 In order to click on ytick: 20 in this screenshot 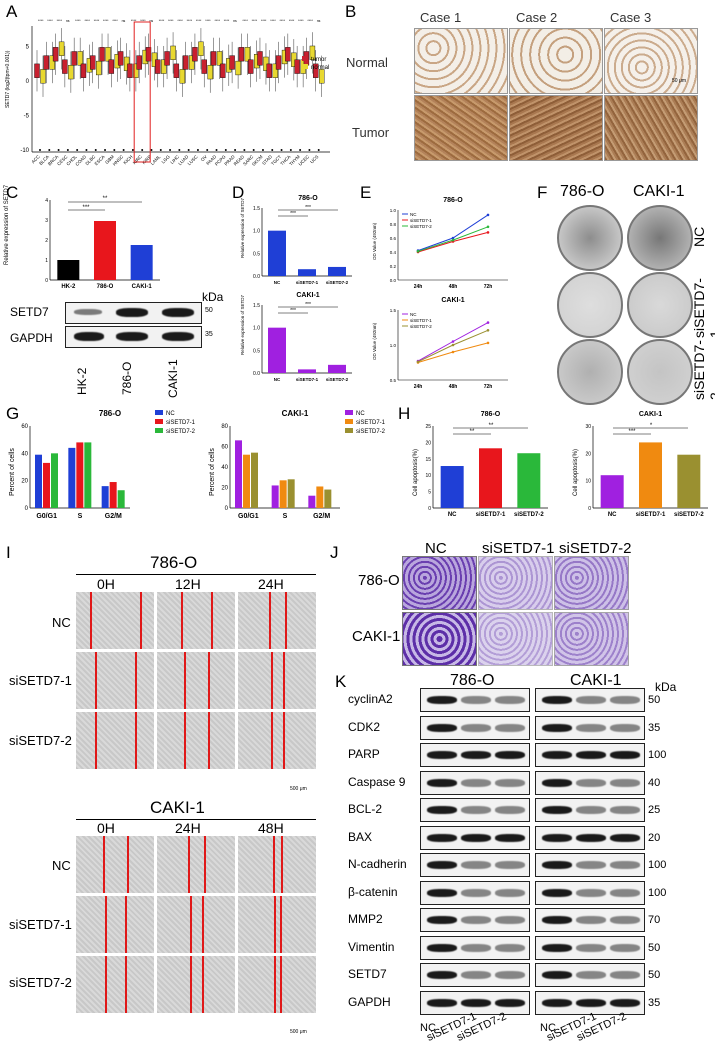, I will do `click(24, 482)`.